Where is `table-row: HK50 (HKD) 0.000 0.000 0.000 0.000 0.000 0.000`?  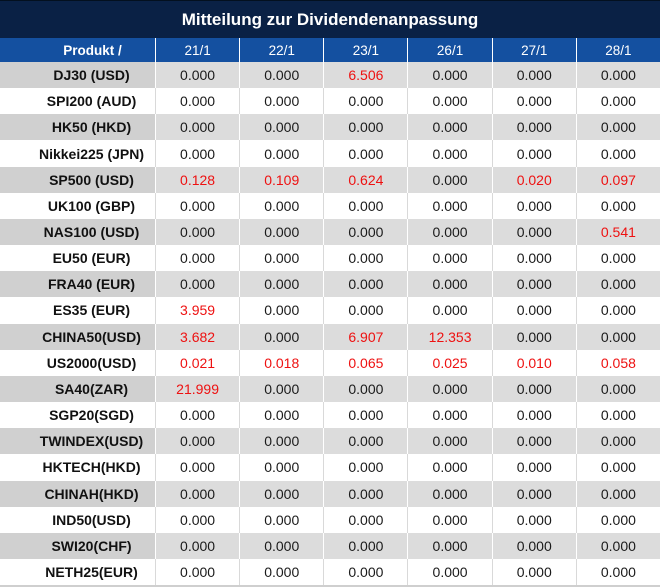
table-row: HK50 (HKD) 0.000 0.000 0.000 0.000 0.000 0.000 is located at coordinates (330, 127).